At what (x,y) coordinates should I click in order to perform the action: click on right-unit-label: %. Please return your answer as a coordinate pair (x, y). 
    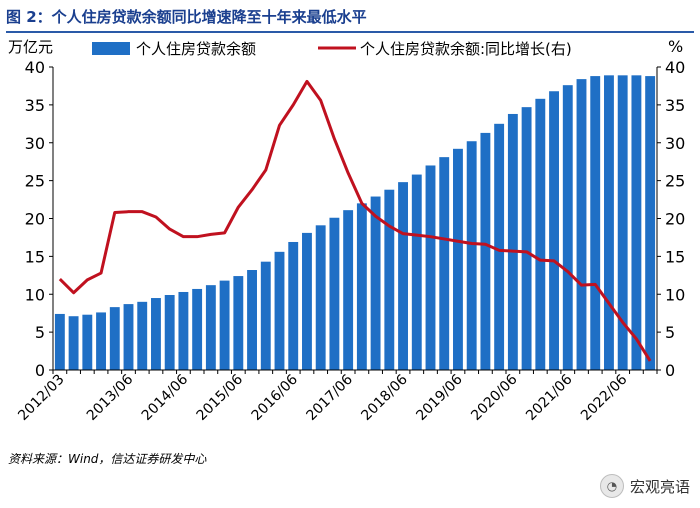
    Looking at the image, I should click on (675, 46).